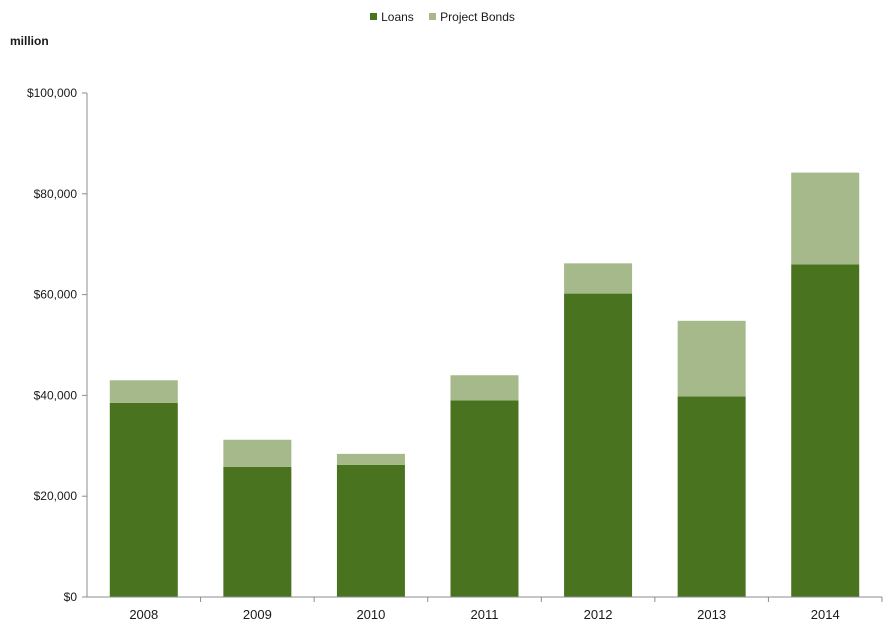  I want to click on legend-item-loans: Loans, so click(392, 17).